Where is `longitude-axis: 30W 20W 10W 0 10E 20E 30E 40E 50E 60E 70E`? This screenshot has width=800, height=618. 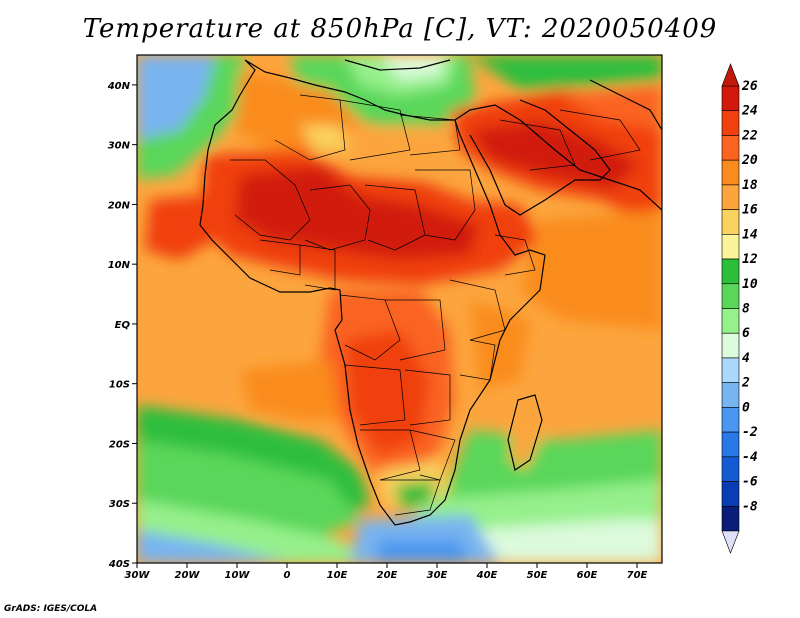
longitude-axis: 30W 20W 10W 0 10E 20E 30E 40E 50E 60E 70E is located at coordinates (386, 572).